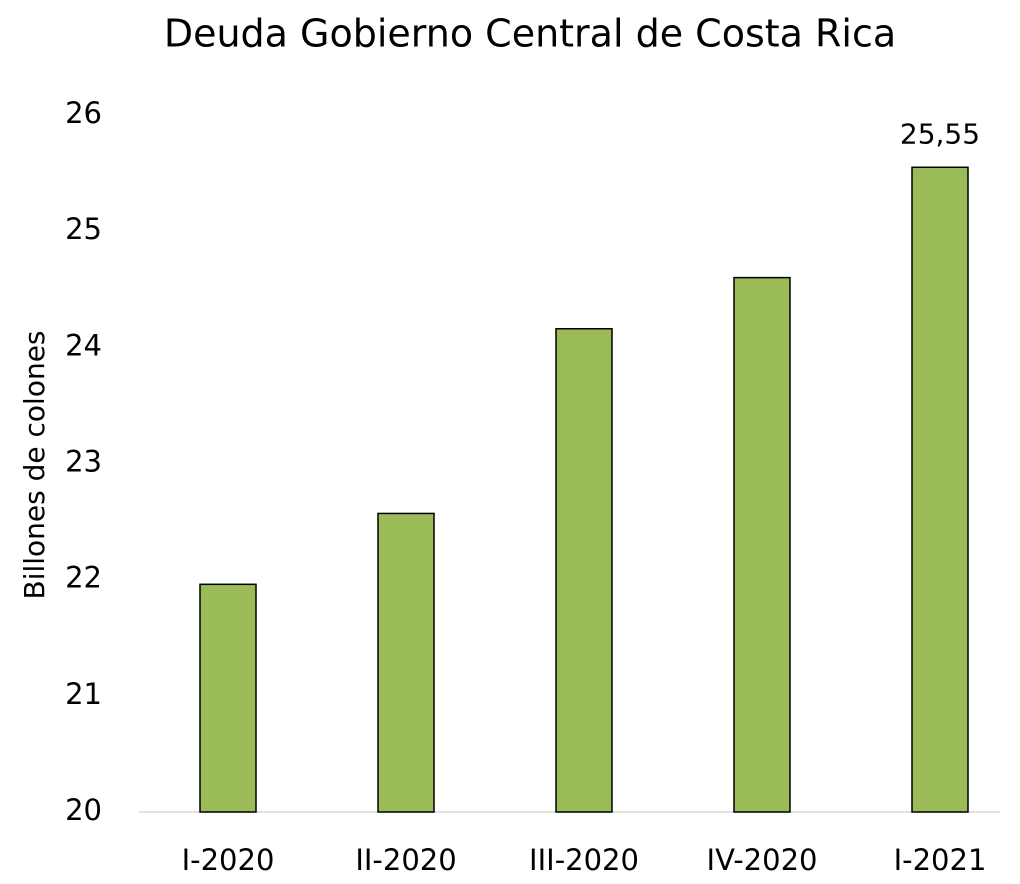 This screenshot has width=1020, height=884. Describe the element at coordinates (405, 860) in the screenshot. I see `x-tick-label: II-2020` at that location.